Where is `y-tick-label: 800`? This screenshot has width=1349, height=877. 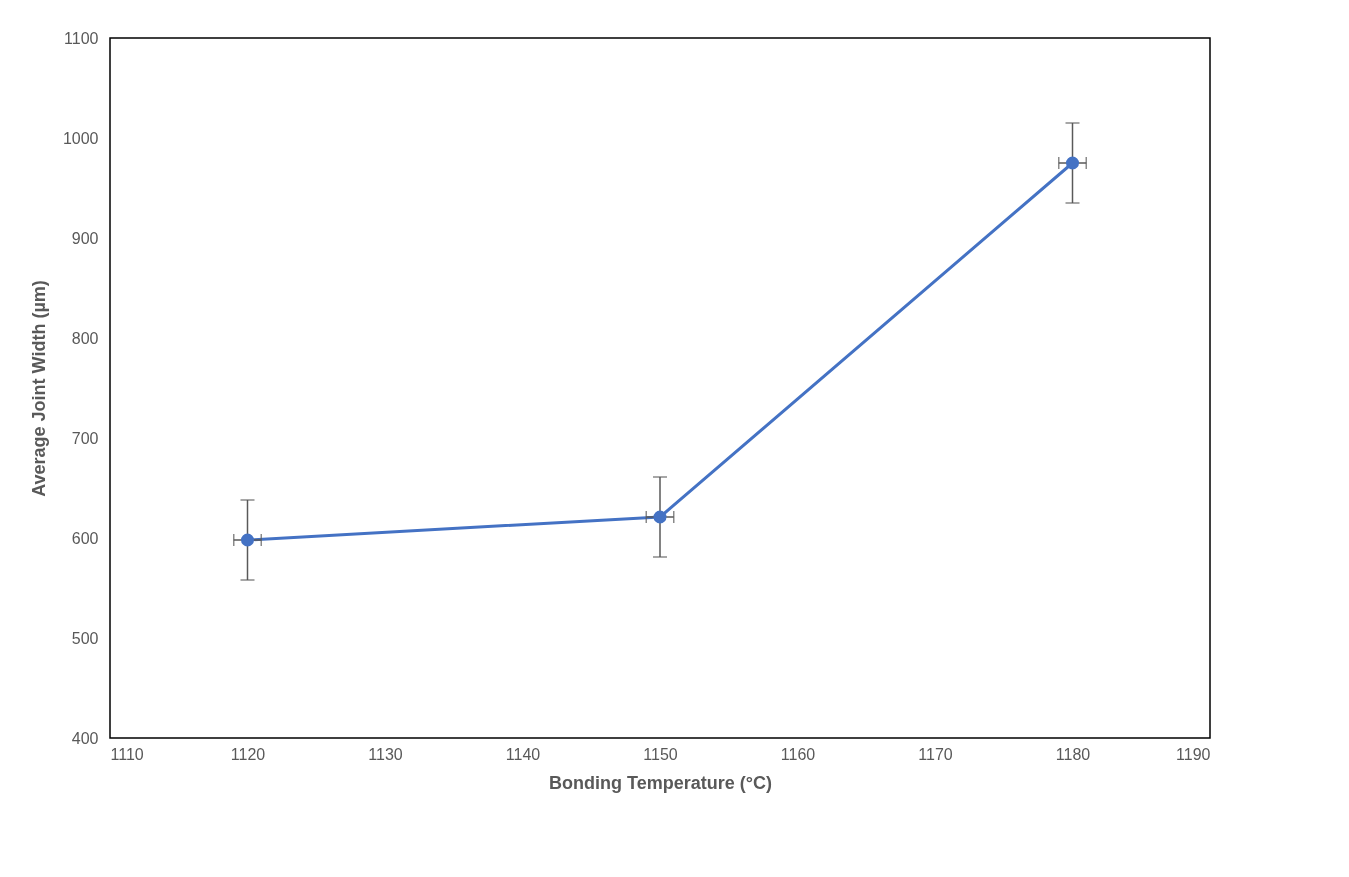
y-tick-label: 800 is located at coordinates (85, 338).